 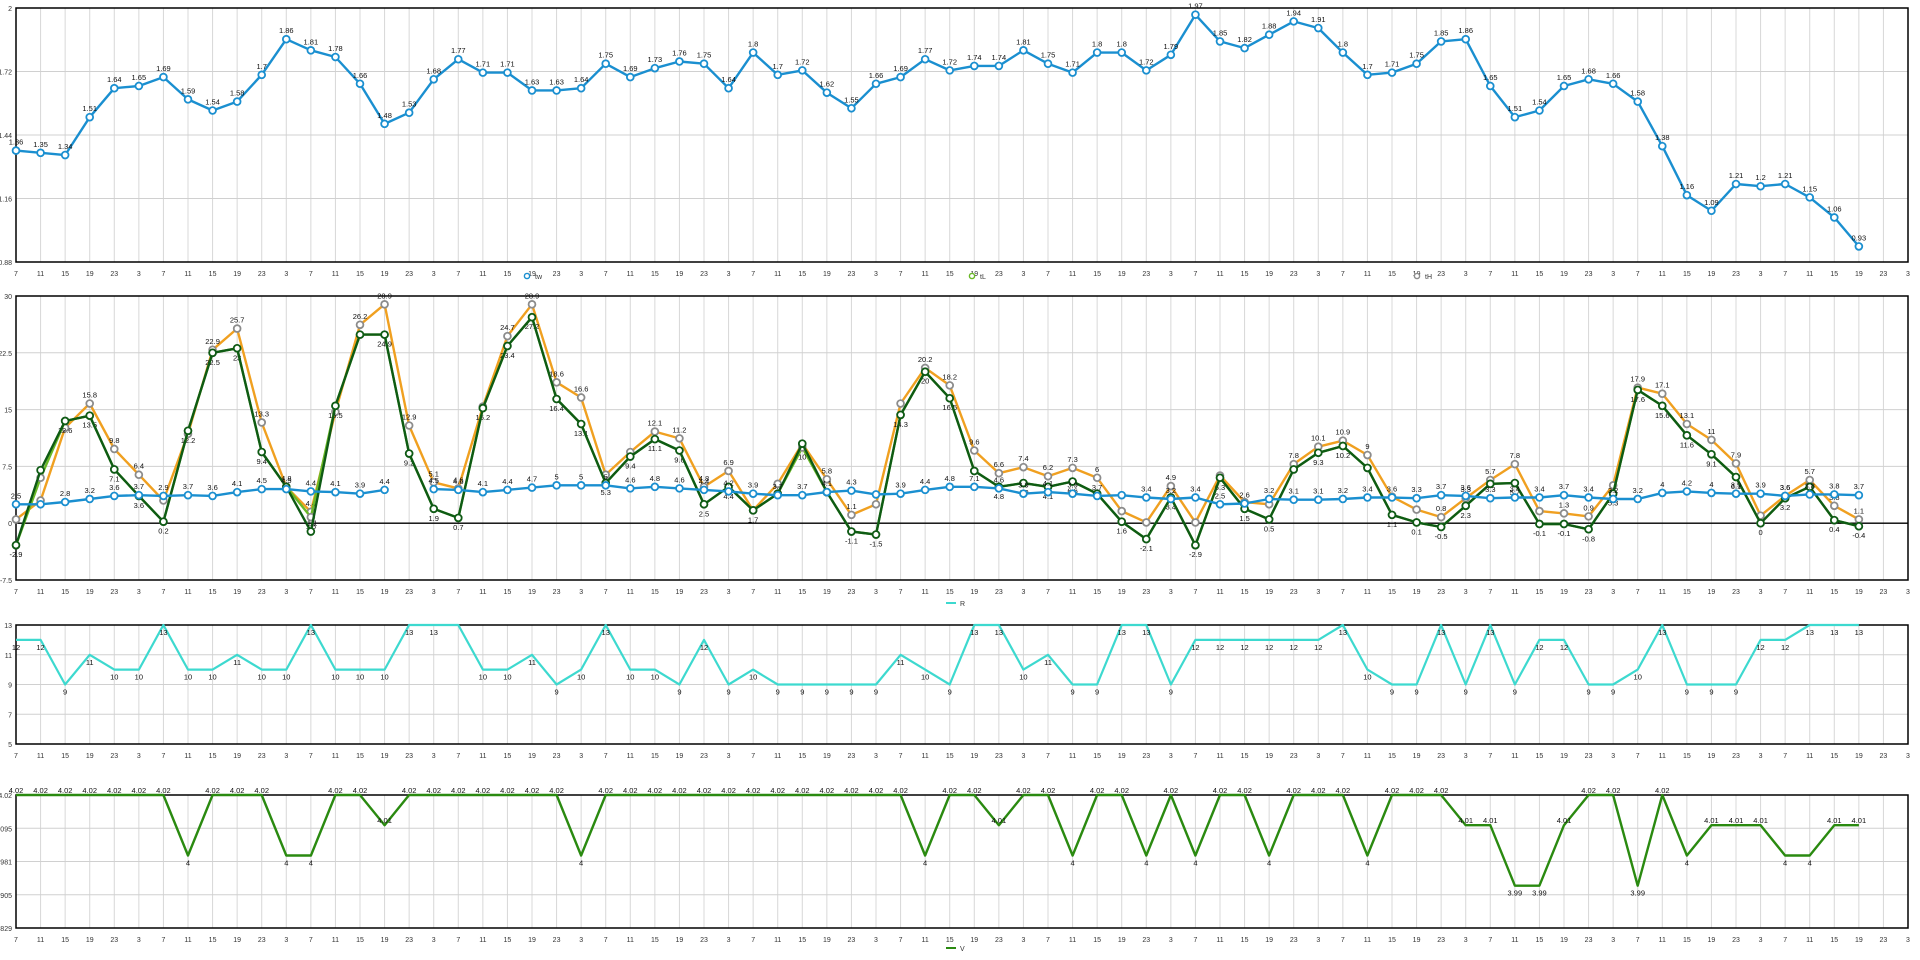 I want to click on data-label: 11, so click(x=901, y=662).